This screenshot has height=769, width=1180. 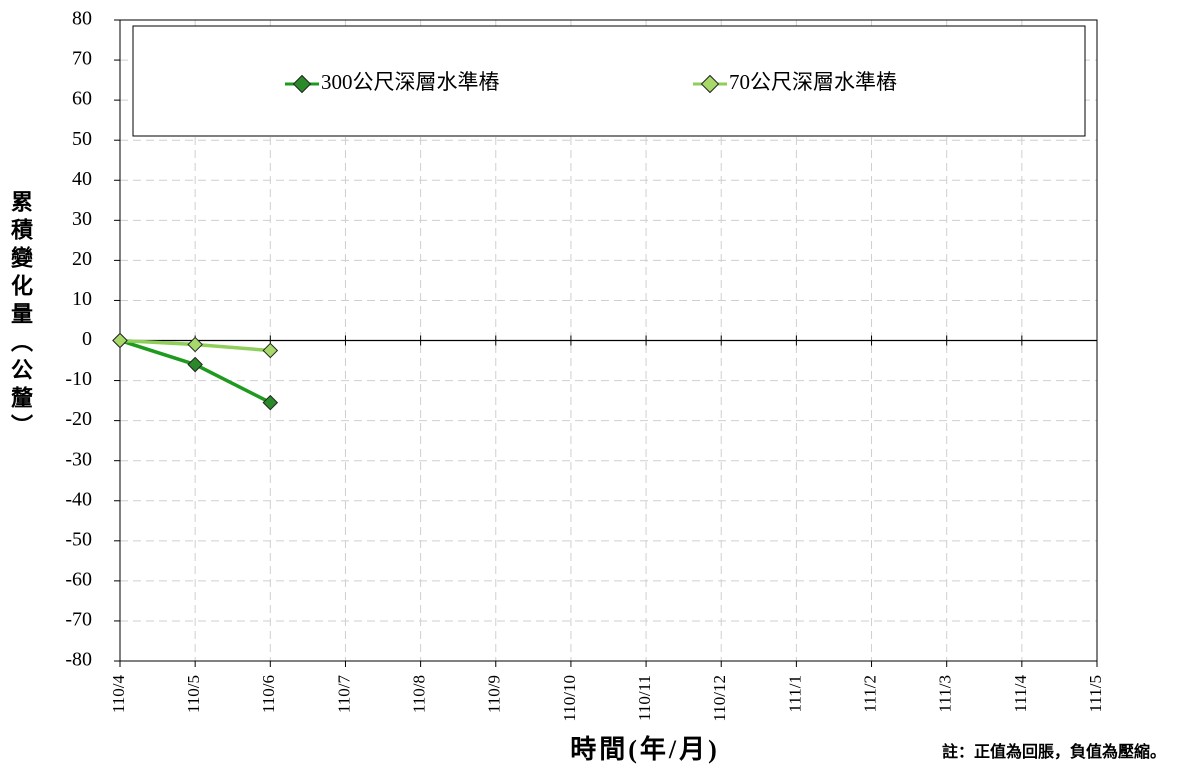 I want to click on x-axis-label: 時間(年/月), so click(x=645, y=749).